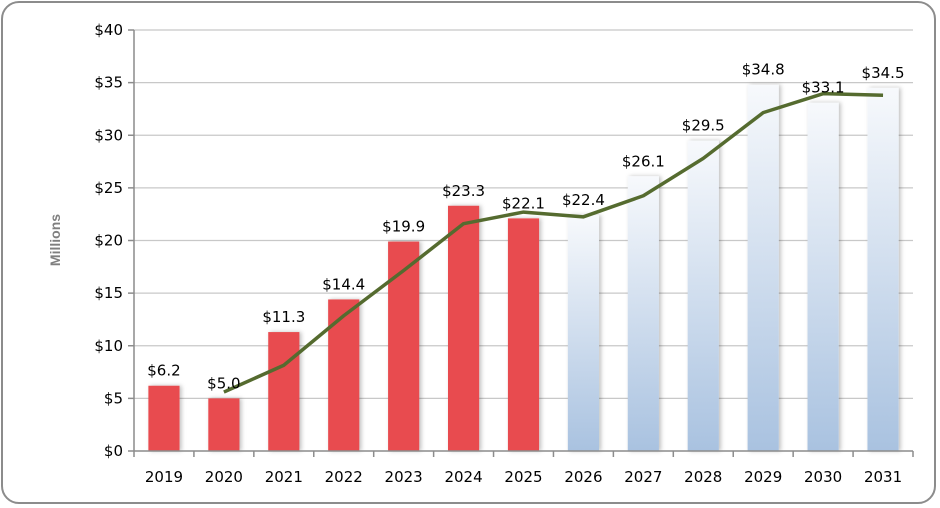 This screenshot has width=940, height=508. Describe the element at coordinates (283, 317) in the screenshot. I see `data-label: $11.3` at that location.